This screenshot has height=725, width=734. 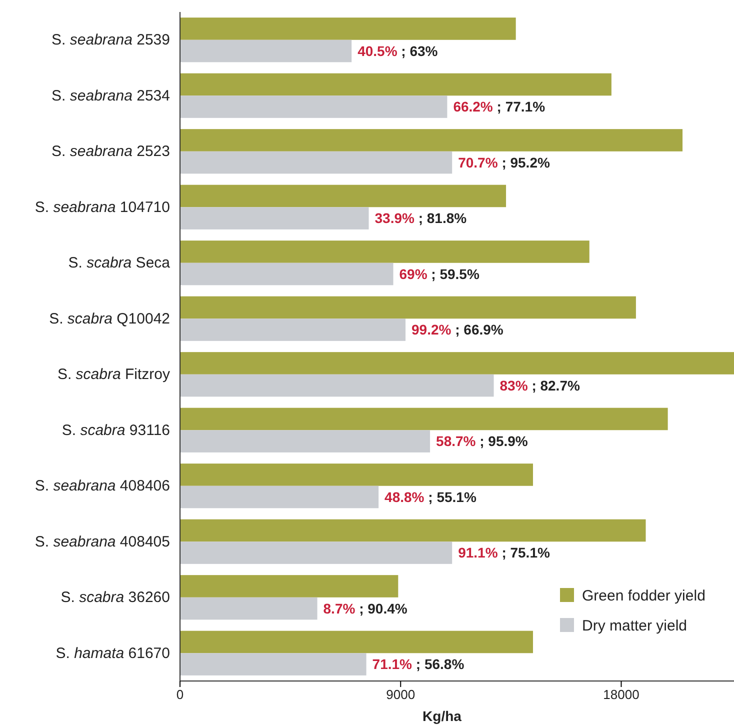 I want to click on y-tick-label: S. scabra Fitzroy, so click(x=113, y=375).